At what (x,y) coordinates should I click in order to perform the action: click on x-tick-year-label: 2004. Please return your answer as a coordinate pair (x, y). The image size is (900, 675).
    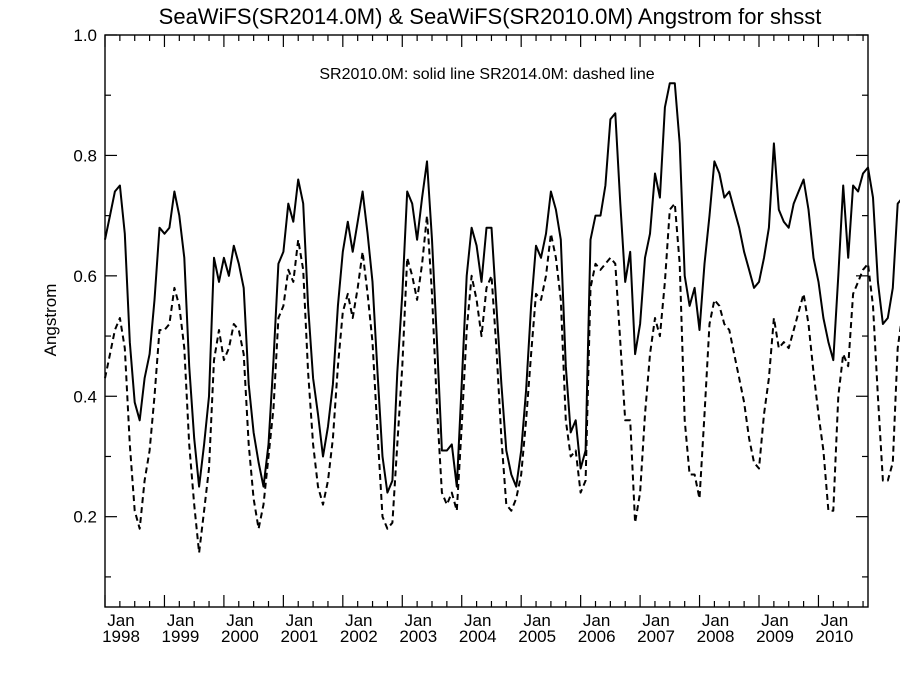
    Looking at the image, I should click on (478, 636).